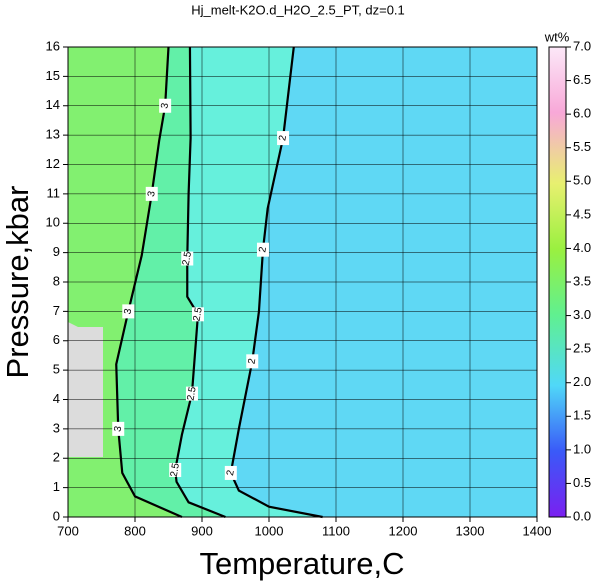 The image size is (597, 587). Describe the element at coordinates (582, 381) in the screenshot. I see `colorbar-tick-label: 2.0` at that location.